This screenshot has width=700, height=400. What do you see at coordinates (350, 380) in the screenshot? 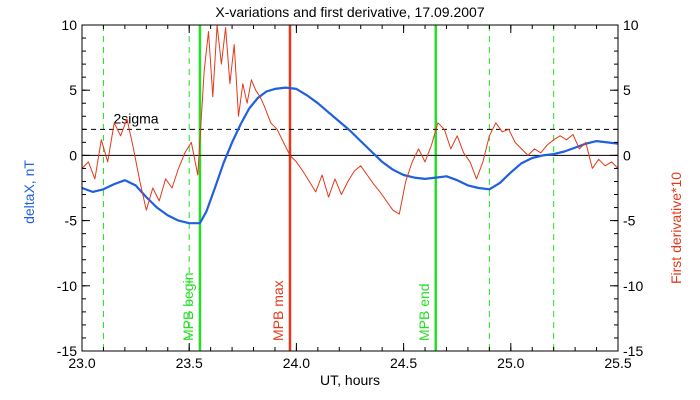
I see `x-axis-label: UT, hours` at bounding box center [350, 380].